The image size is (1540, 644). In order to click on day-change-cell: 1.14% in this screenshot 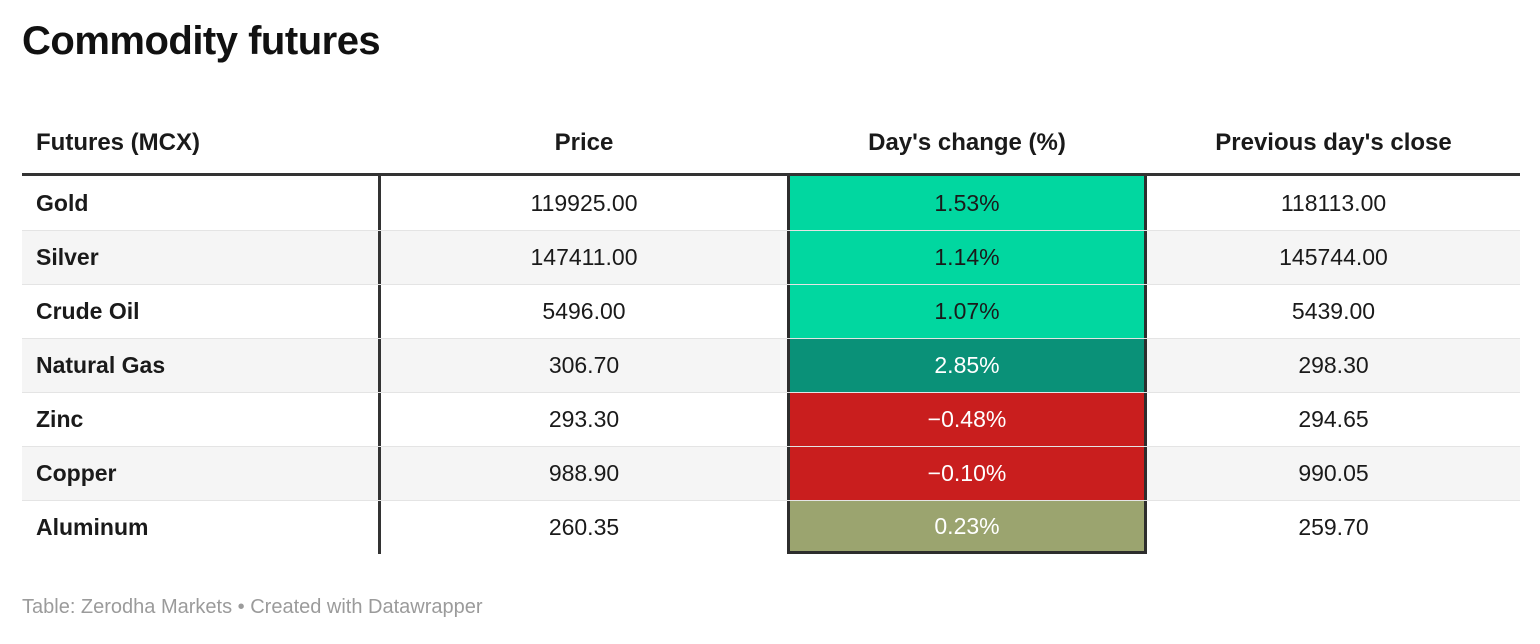, I will do `click(967, 257)`.